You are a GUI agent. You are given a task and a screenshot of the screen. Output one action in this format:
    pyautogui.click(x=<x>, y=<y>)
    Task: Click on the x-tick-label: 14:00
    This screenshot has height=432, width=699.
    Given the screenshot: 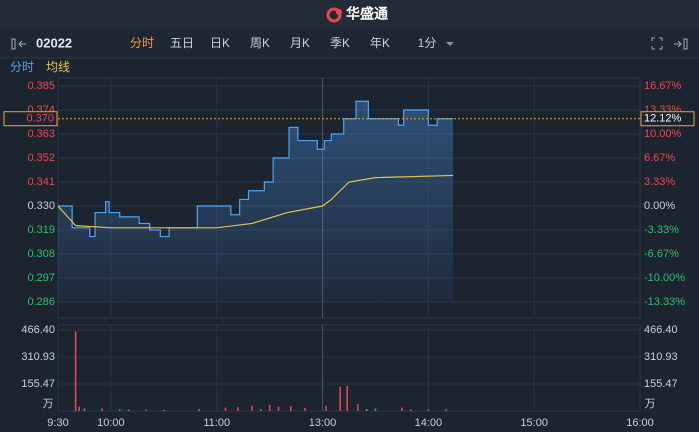 What is the action you would take?
    pyautogui.click(x=429, y=423)
    